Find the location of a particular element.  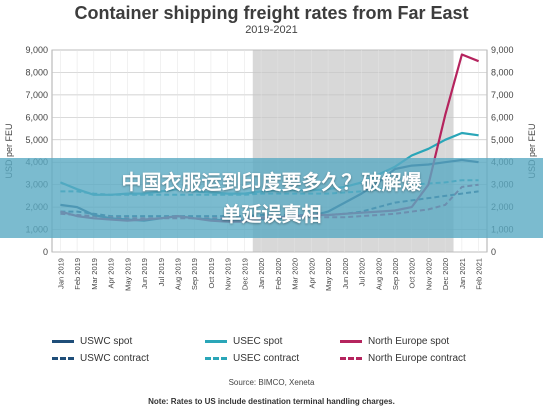

x-tick-label: Aug 2020 is located at coordinates (378, 274).